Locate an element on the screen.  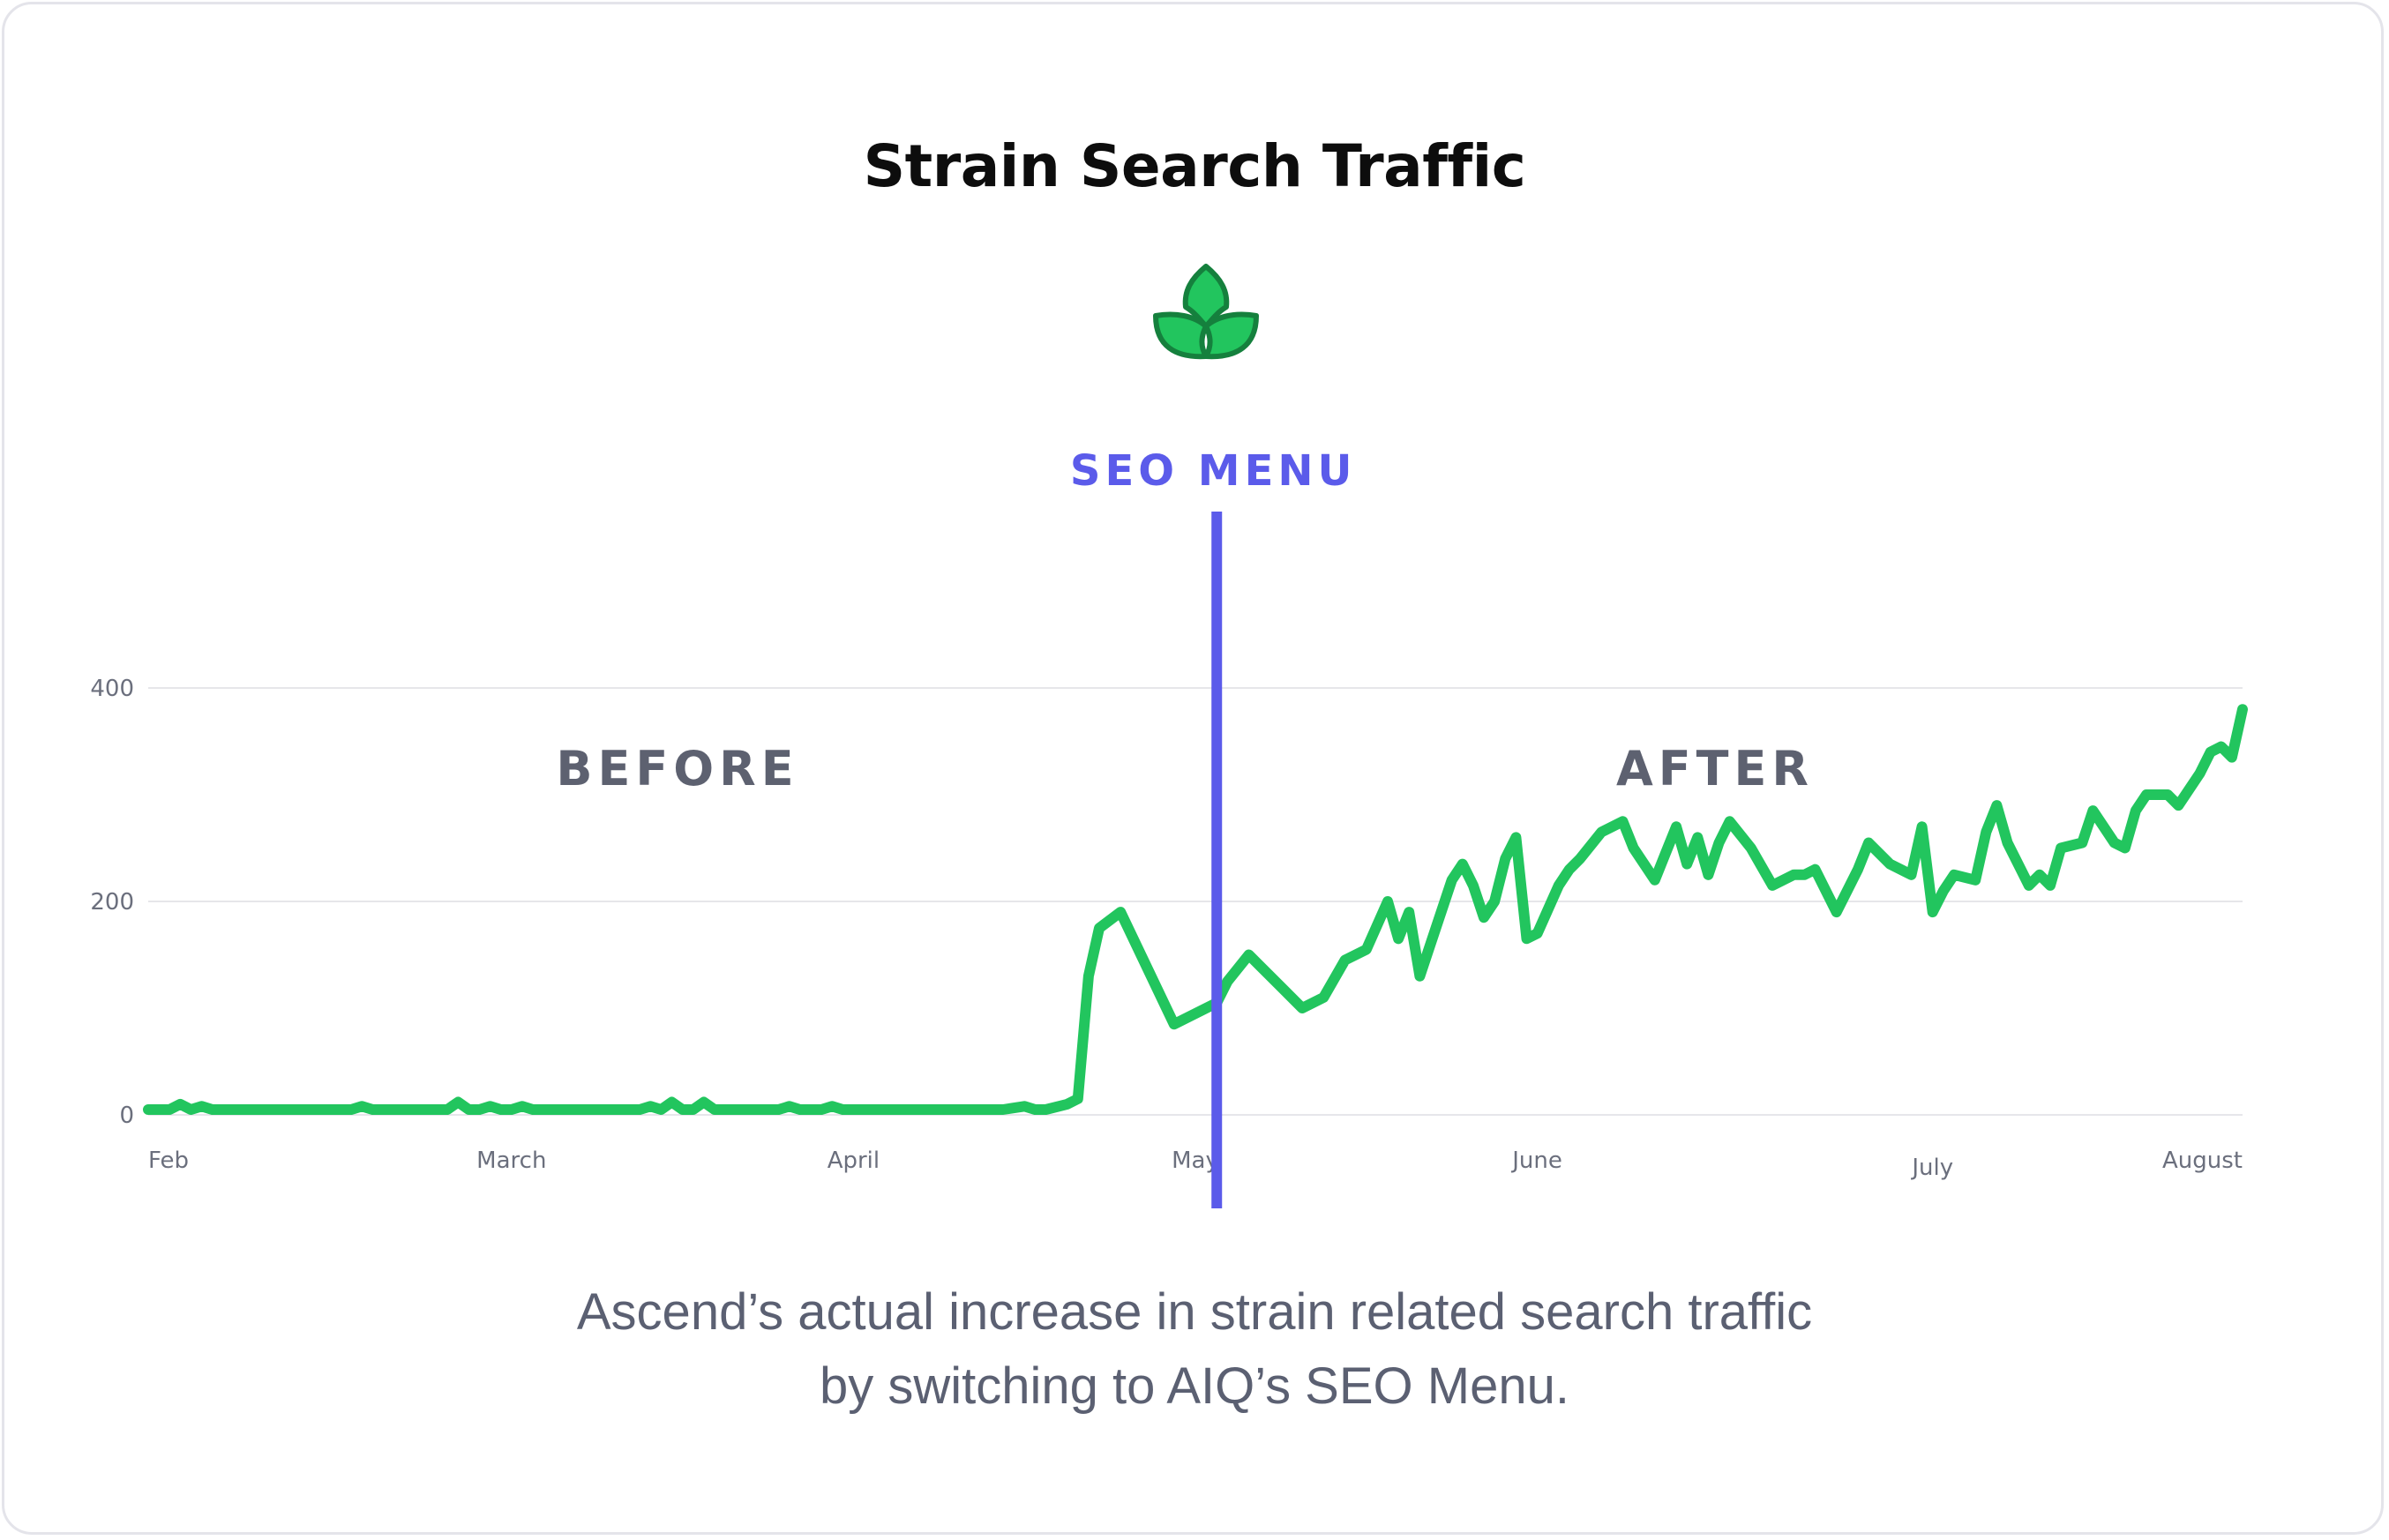
caption-line-2: by switching to AIQ’s SEO Menu. is located at coordinates (1194, 1386).